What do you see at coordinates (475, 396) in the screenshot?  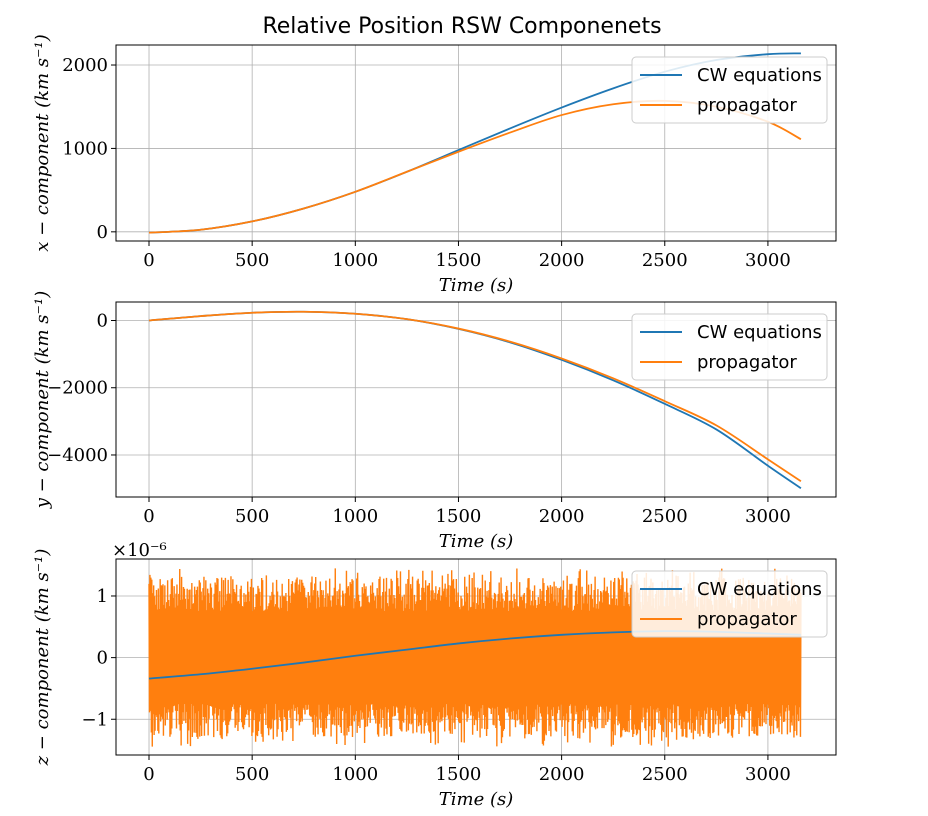 I see `series-line-propagator` at bounding box center [475, 396].